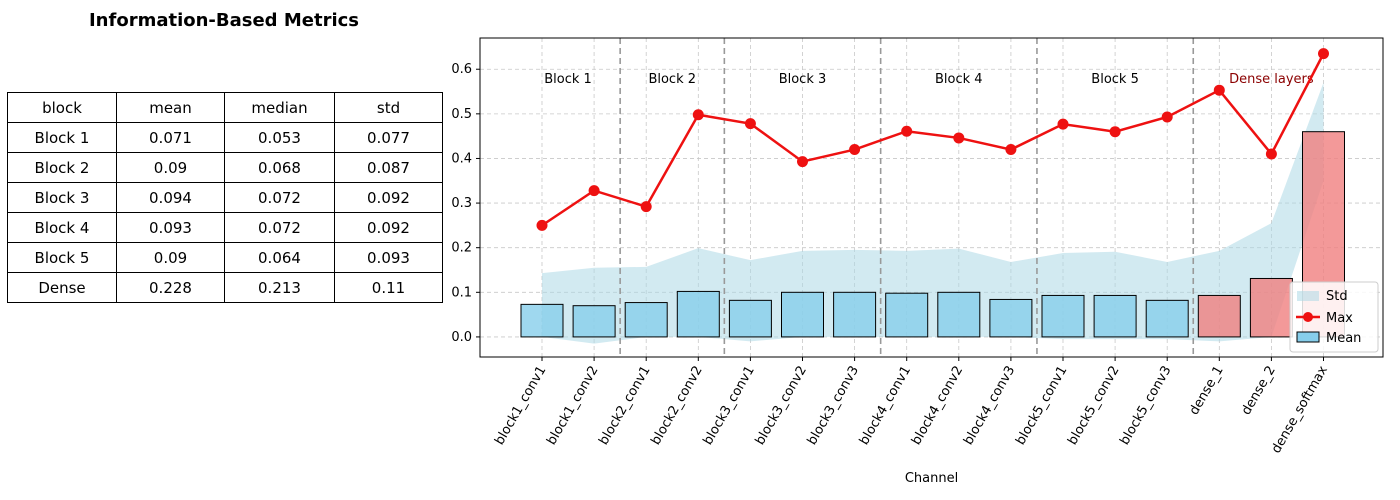 The height and width of the screenshot is (500, 1400). Describe the element at coordinates (729, 406) in the screenshot. I see `x-tick-label: block3_conv1` at that location.